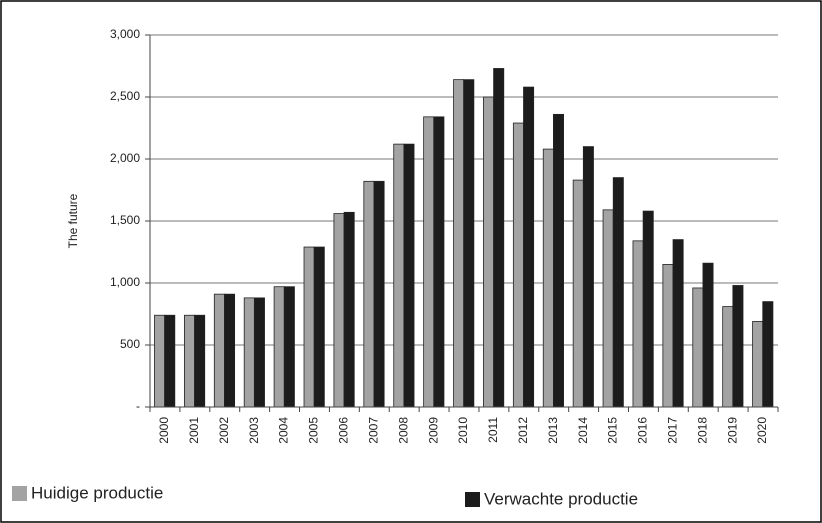 The image size is (822, 523). What do you see at coordinates (561, 498) in the screenshot?
I see `legend-label: Verwachte productie` at bounding box center [561, 498].